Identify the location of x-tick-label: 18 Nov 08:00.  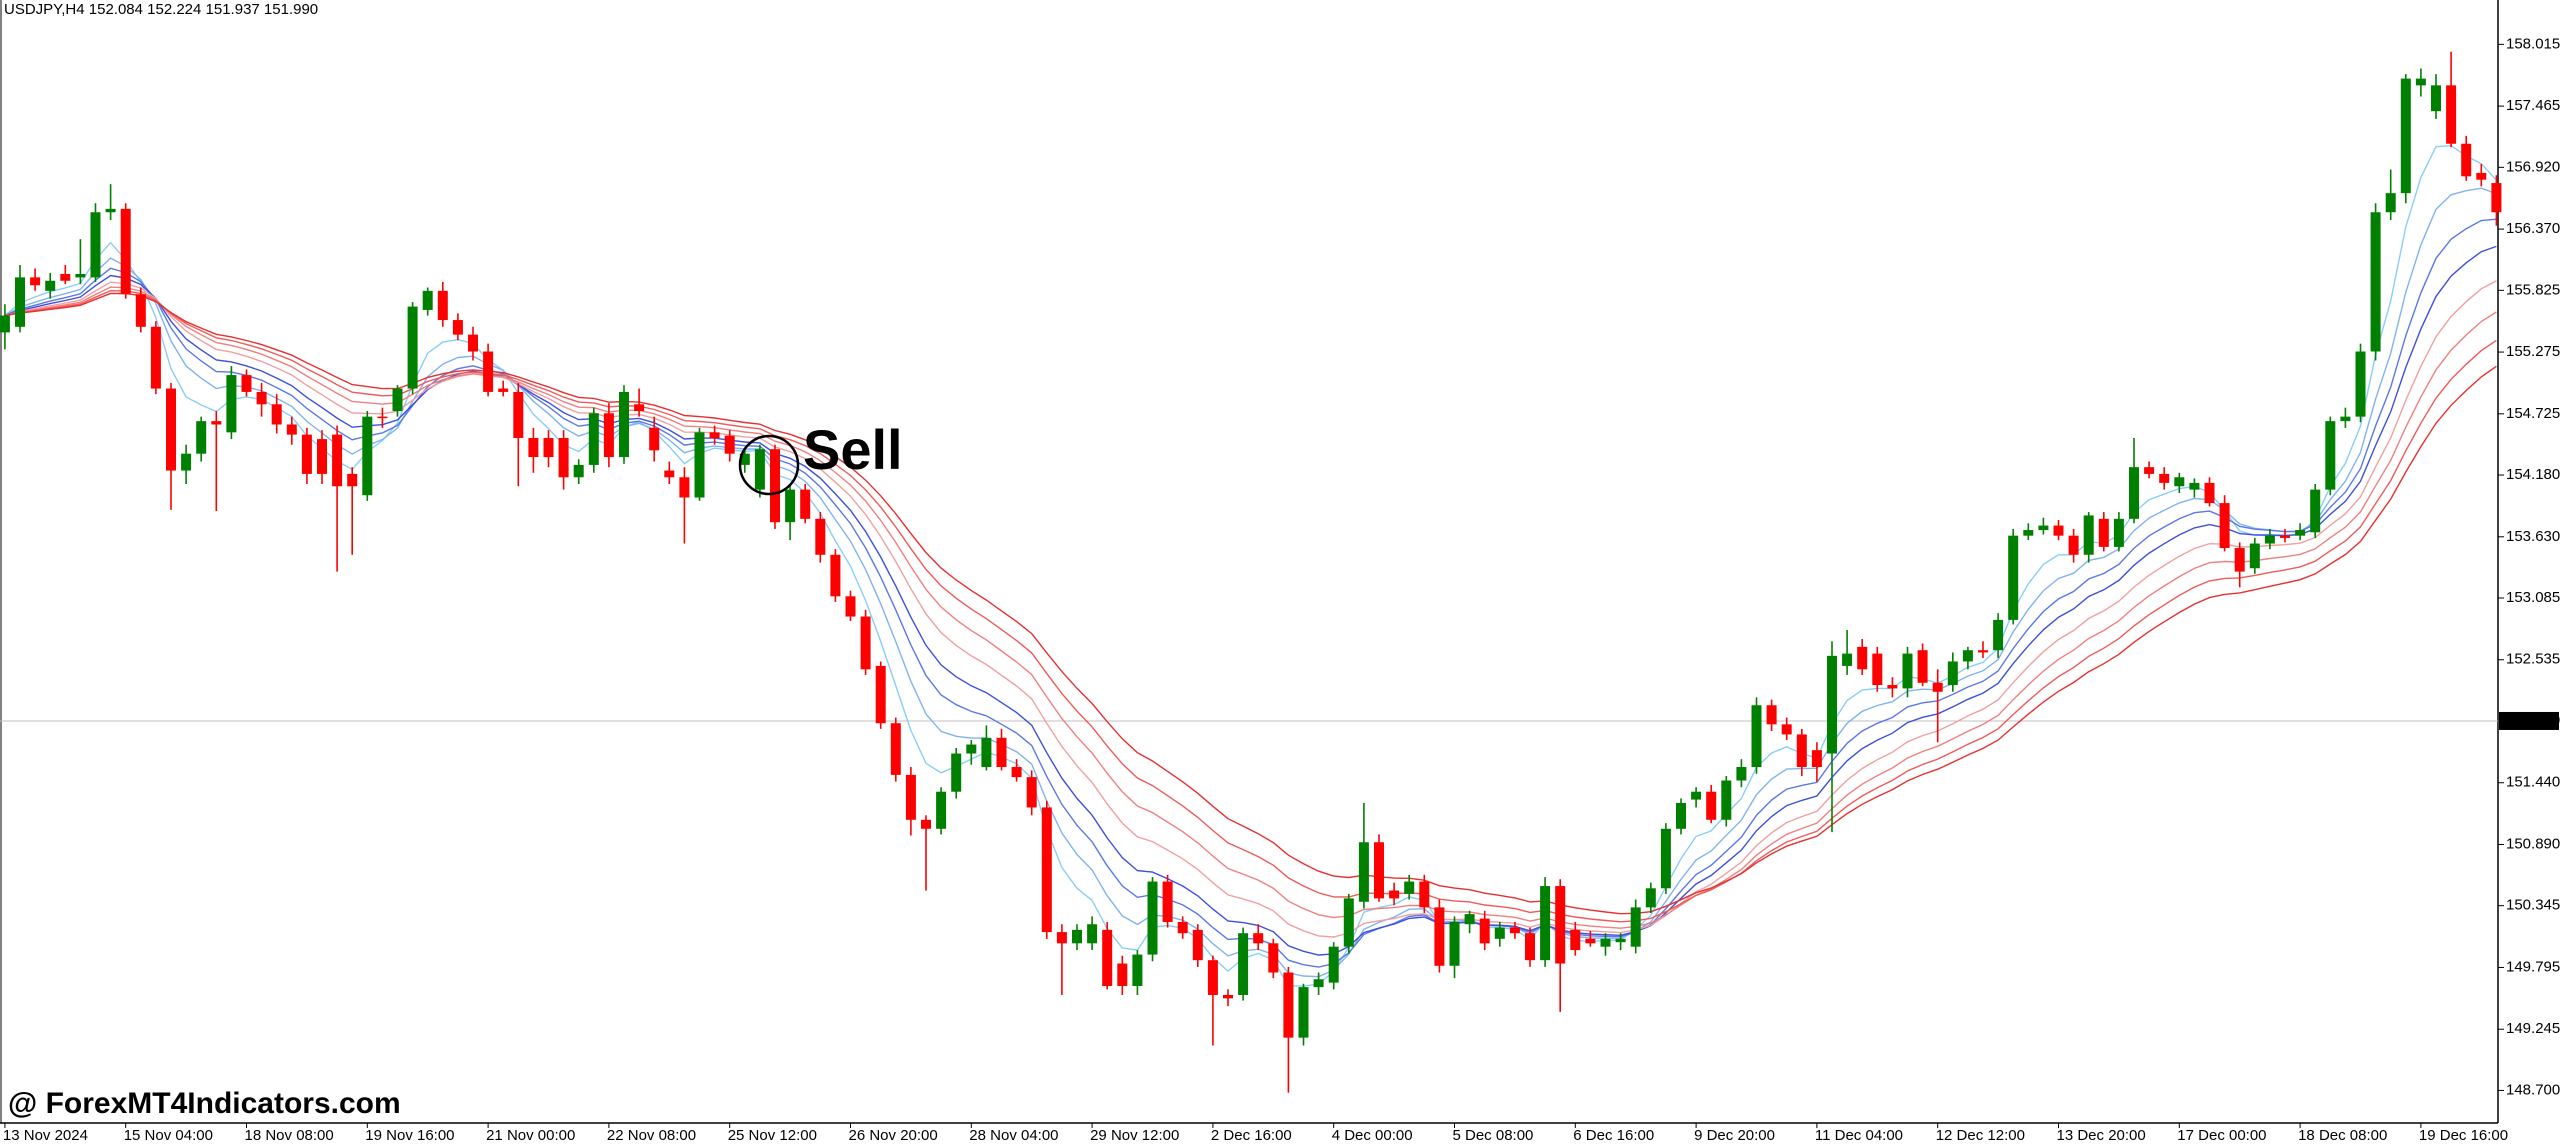
(289, 1135).